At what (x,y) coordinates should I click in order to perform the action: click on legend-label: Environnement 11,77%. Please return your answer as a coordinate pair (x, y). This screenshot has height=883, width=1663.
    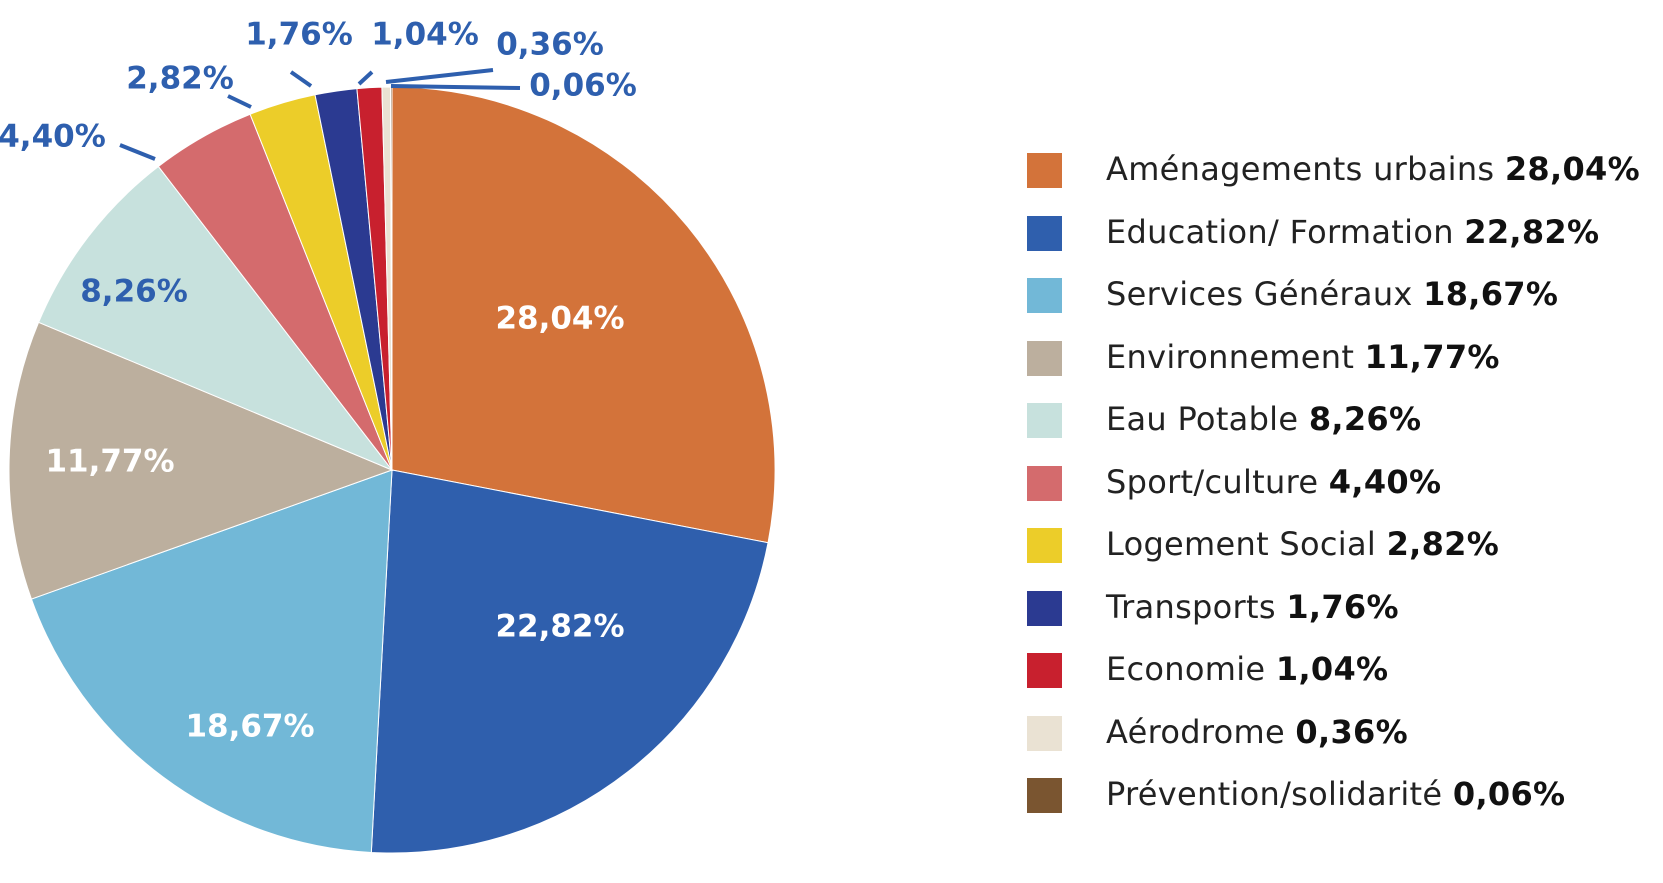
    Looking at the image, I should click on (1303, 357).